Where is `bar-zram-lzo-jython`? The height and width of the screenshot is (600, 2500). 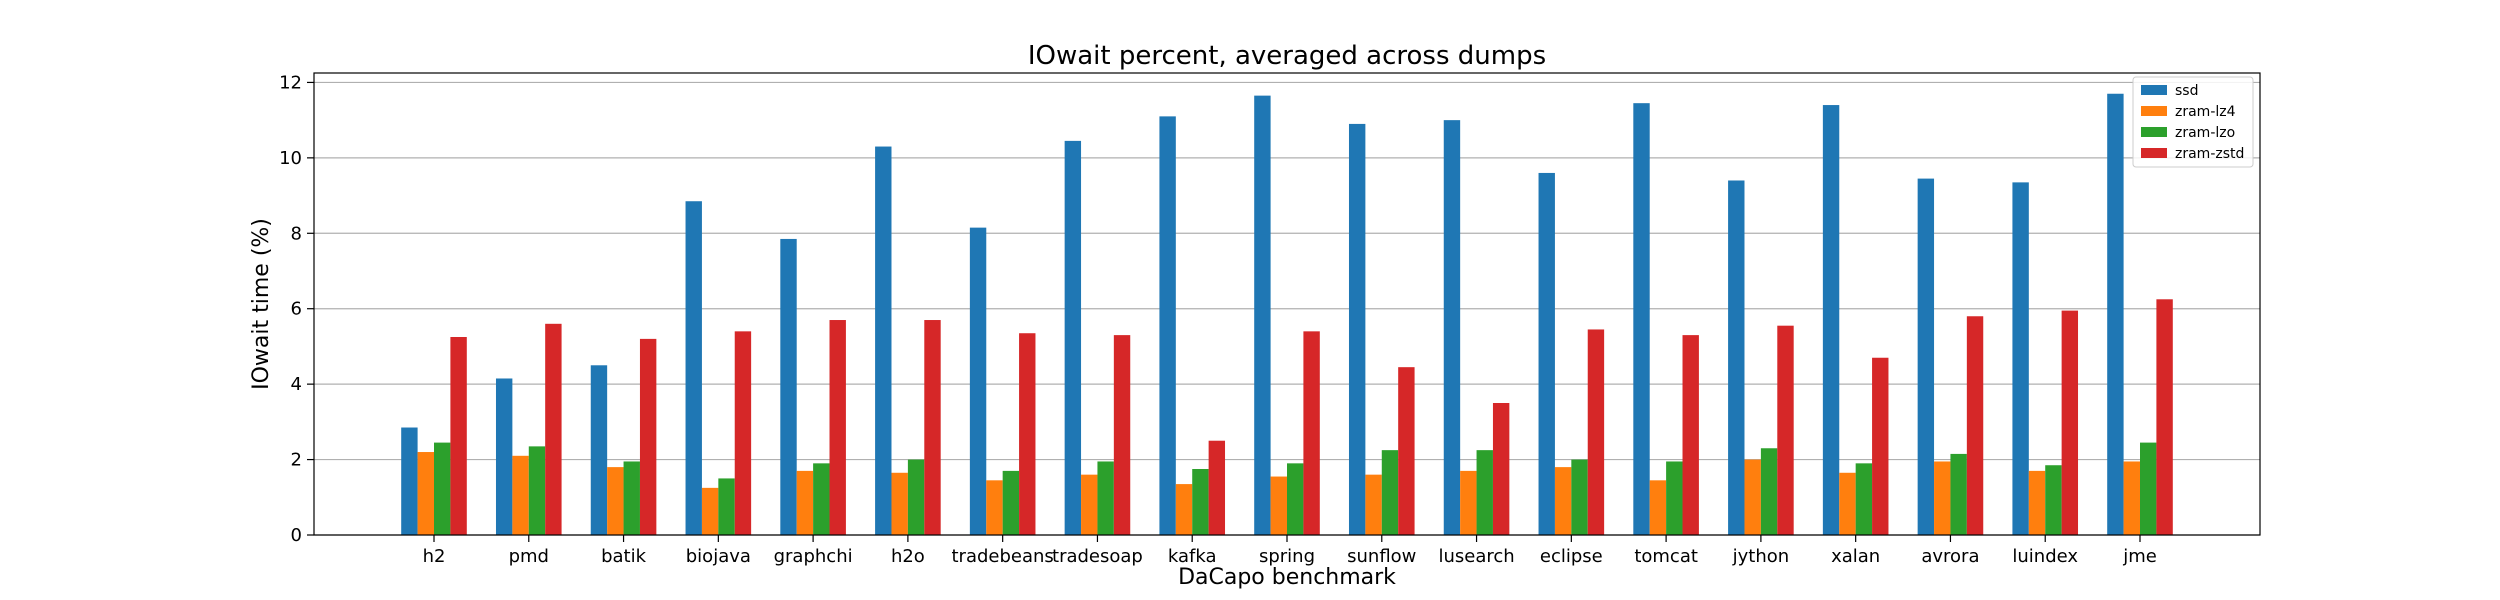 bar-zram-lzo-jython is located at coordinates (1769, 491).